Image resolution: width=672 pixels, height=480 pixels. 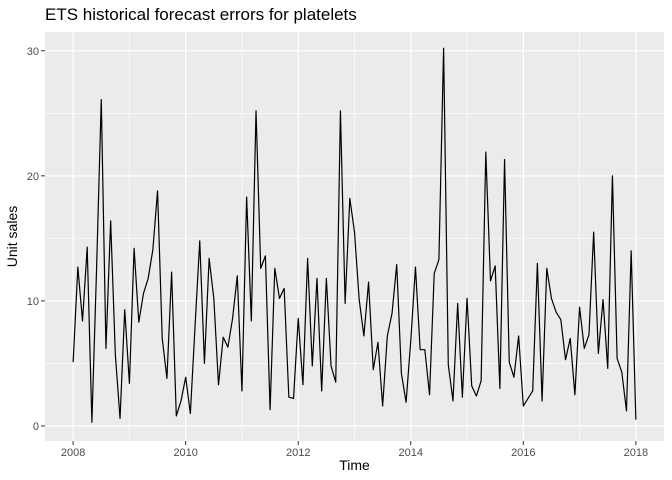 What do you see at coordinates (354, 450) in the screenshot?
I see `x-axis: 2008 2010 2012 2014 2016 2018` at bounding box center [354, 450].